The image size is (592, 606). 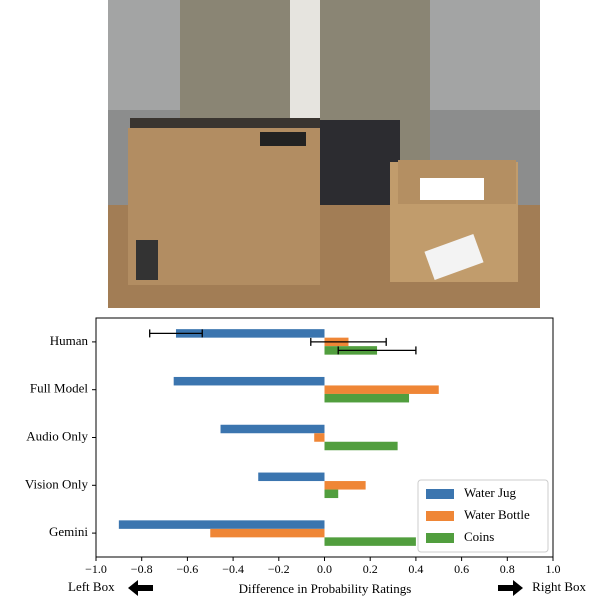 I want to click on x-tick-label: −1.0, so click(x=96, y=569).